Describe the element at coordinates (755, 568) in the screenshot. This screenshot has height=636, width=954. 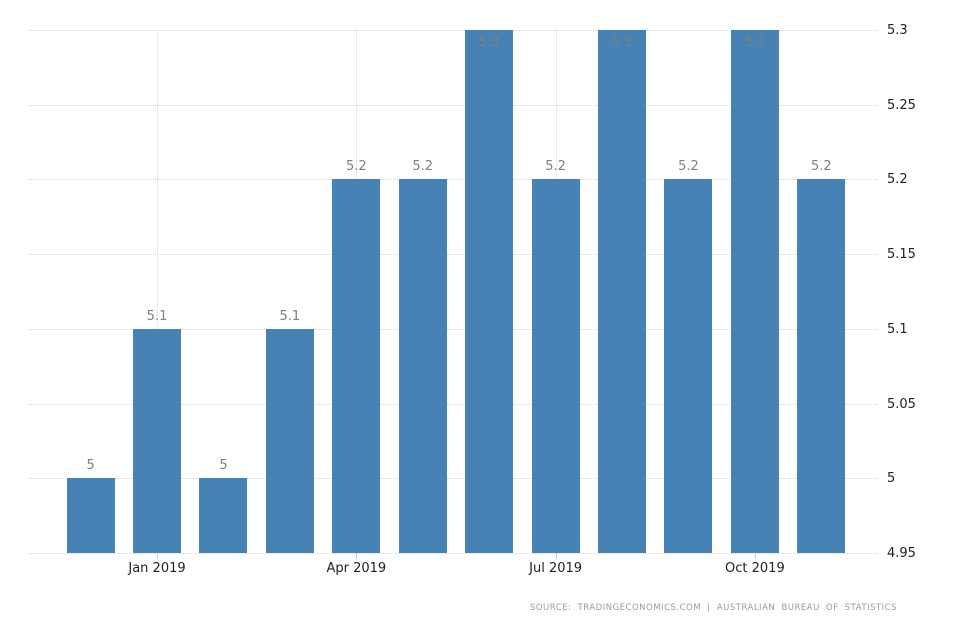
I see `x-axis-label: Oct 2019` at that location.